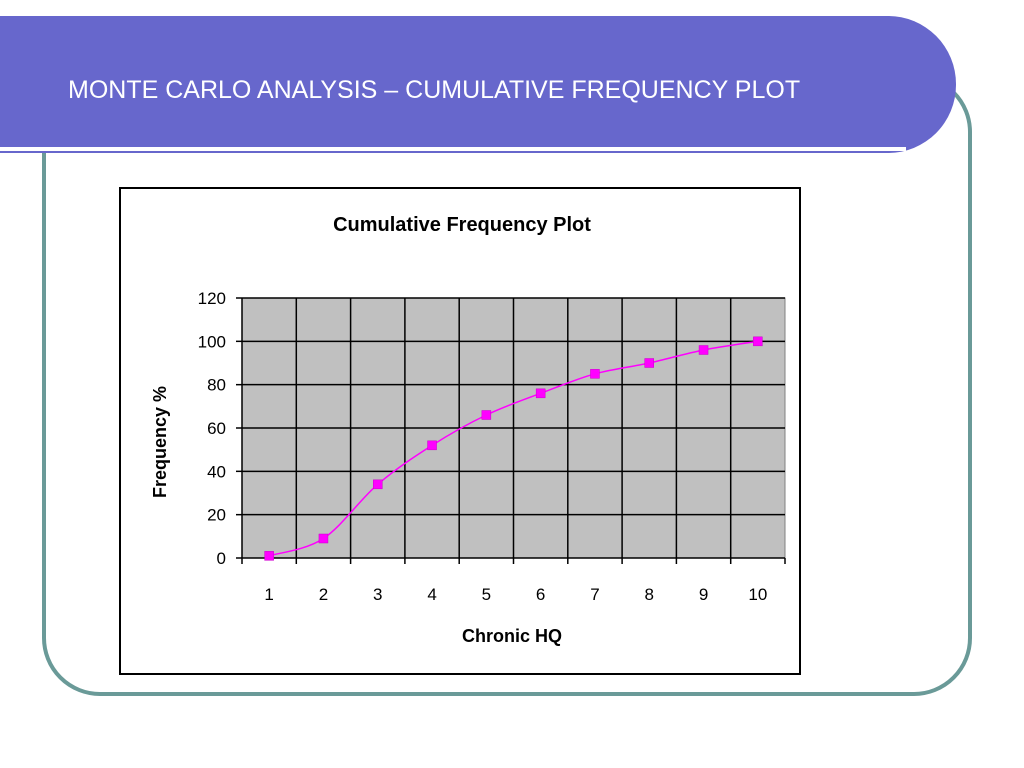  I want to click on y-tick-label: 0, so click(221, 558).